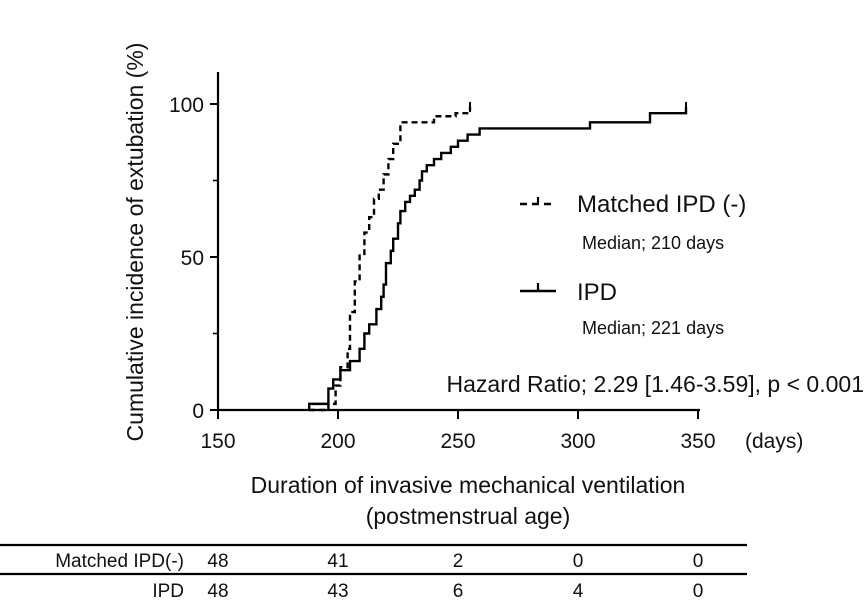 The height and width of the screenshot is (605, 864). What do you see at coordinates (578, 591) in the screenshot?
I see `risk-cell: 4` at bounding box center [578, 591].